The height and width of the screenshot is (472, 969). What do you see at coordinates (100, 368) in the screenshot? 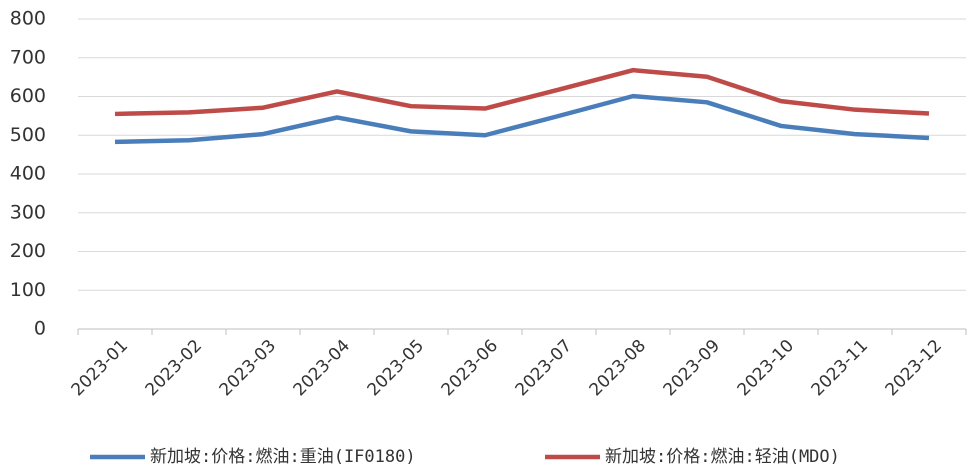
I see `x-tick-label: 2023-01` at bounding box center [100, 368].